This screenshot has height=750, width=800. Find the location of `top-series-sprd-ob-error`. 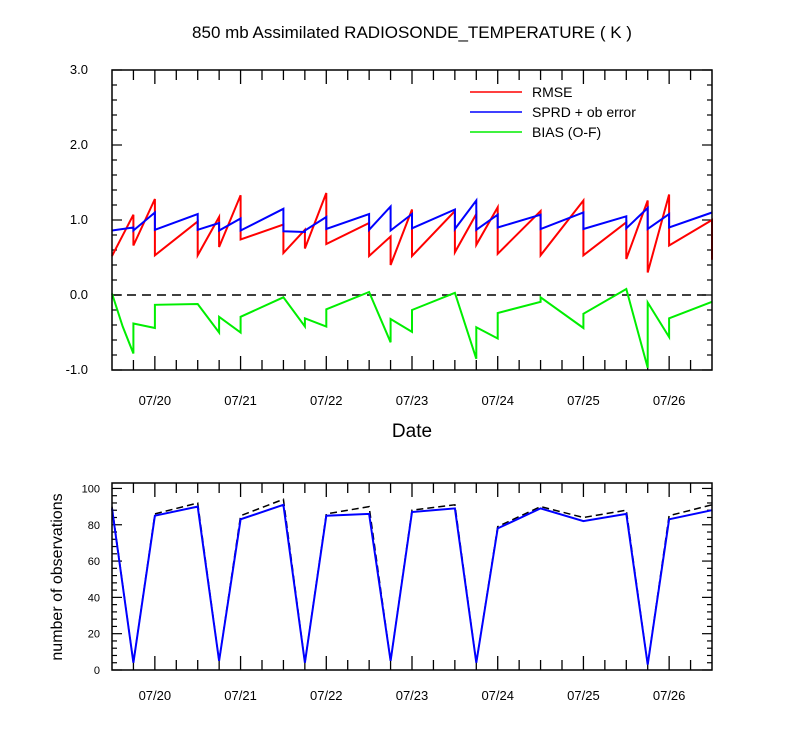

top-series-sprd-ob-error is located at coordinates (412, 215).